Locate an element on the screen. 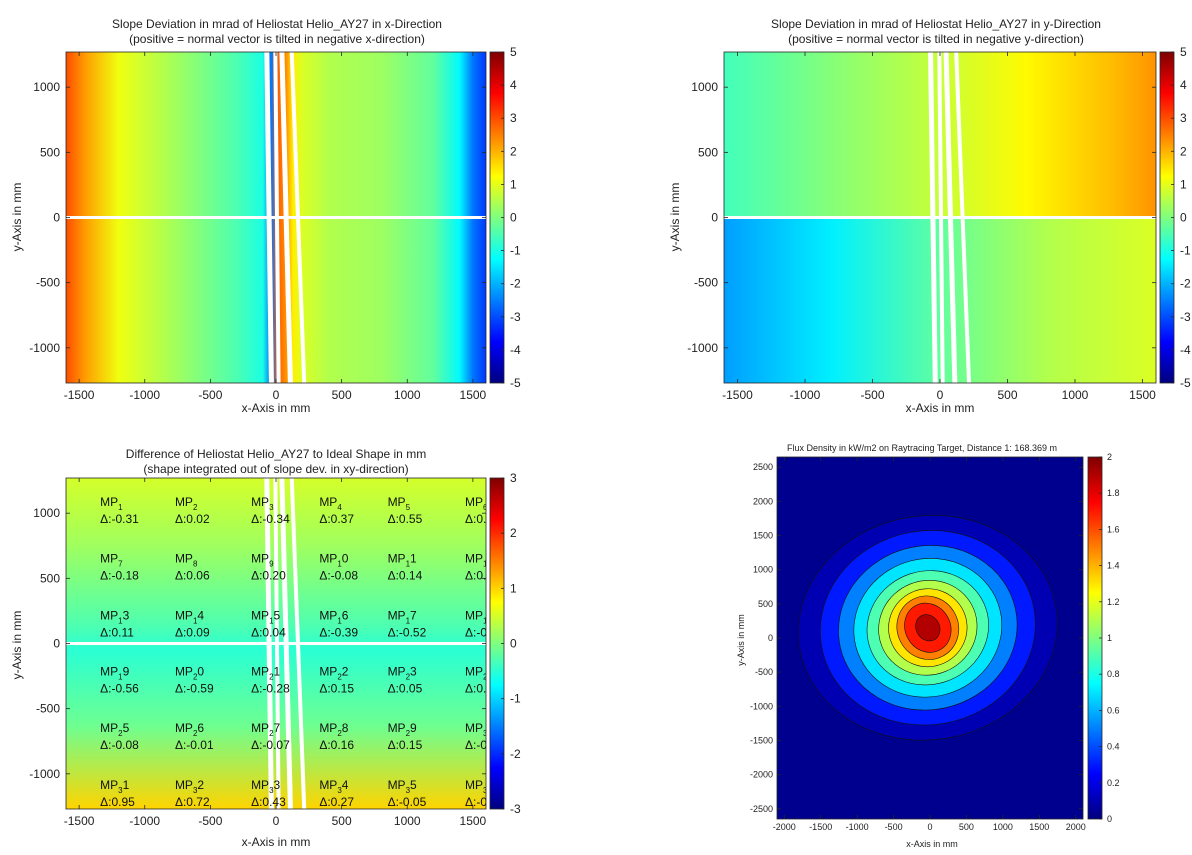 The image size is (1192, 855). measurement-point-delta: Δ:-0.39 is located at coordinates (338, 632).